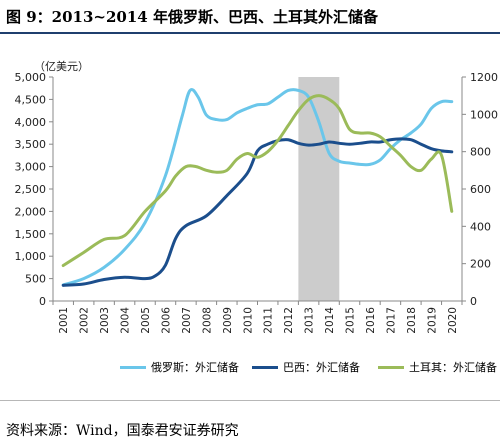  Describe the element at coordinates (31, 144) in the screenshot. I see `left-tick-label: 3,500` at that location.